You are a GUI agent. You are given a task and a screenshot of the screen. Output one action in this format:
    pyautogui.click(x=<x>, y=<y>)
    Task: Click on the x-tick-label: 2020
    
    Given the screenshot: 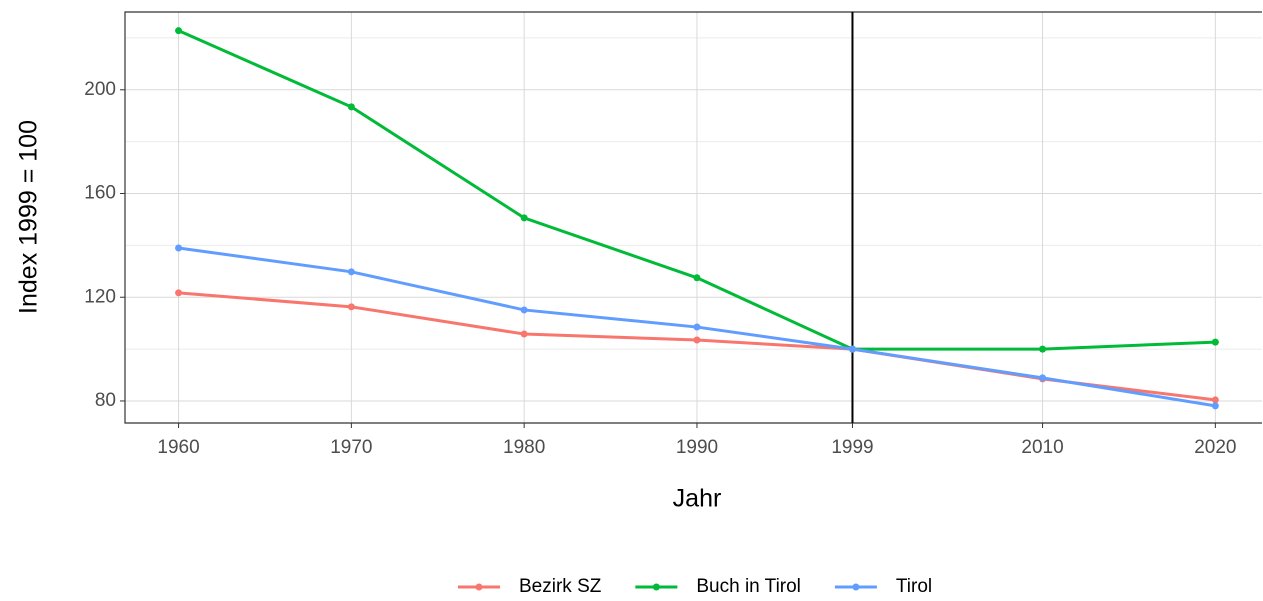 What is the action you would take?
    pyautogui.click(x=1215, y=447)
    